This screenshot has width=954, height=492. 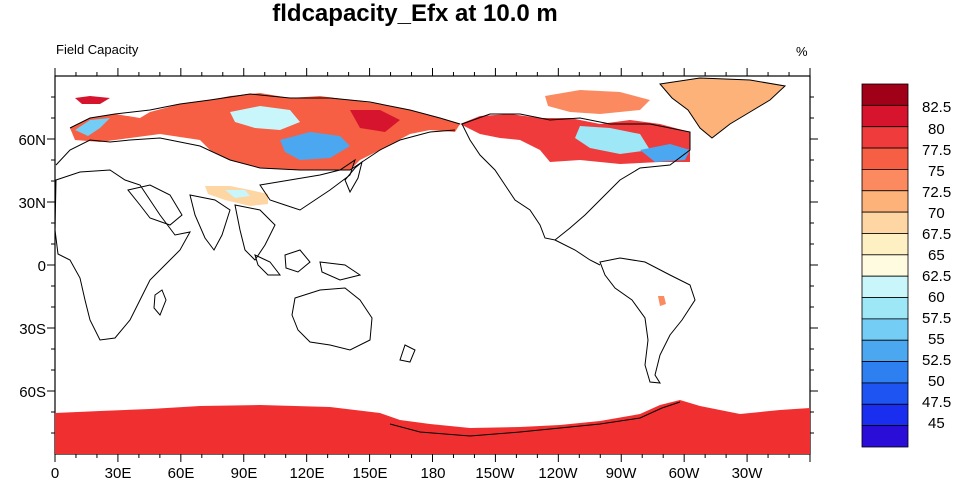 What do you see at coordinates (255, 232) in the screenshot?
I see `coast-se-asia` at bounding box center [255, 232].